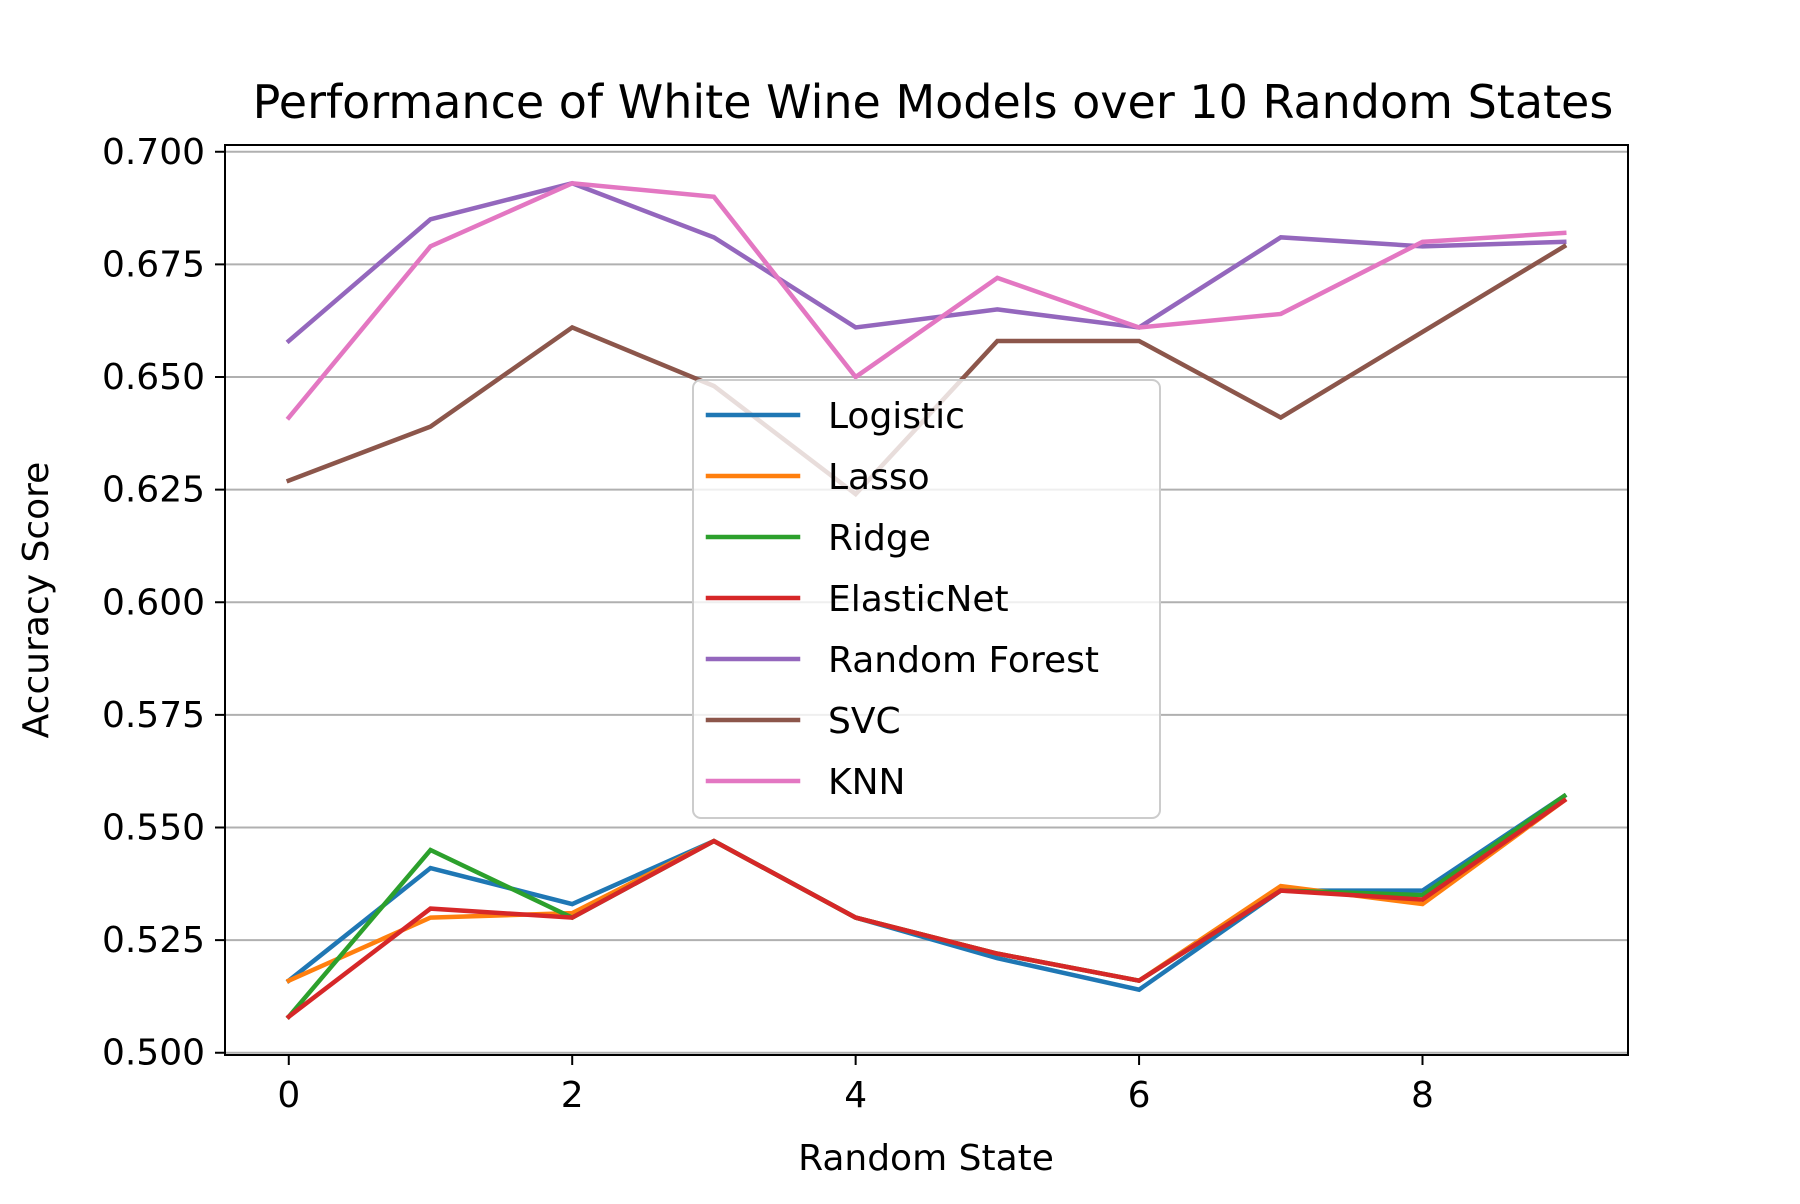 The image size is (1800, 1204). What do you see at coordinates (1422, 1095) in the screenshot?
I see `x-tick-label-4: 8` at bounding box center [1422, 1095].